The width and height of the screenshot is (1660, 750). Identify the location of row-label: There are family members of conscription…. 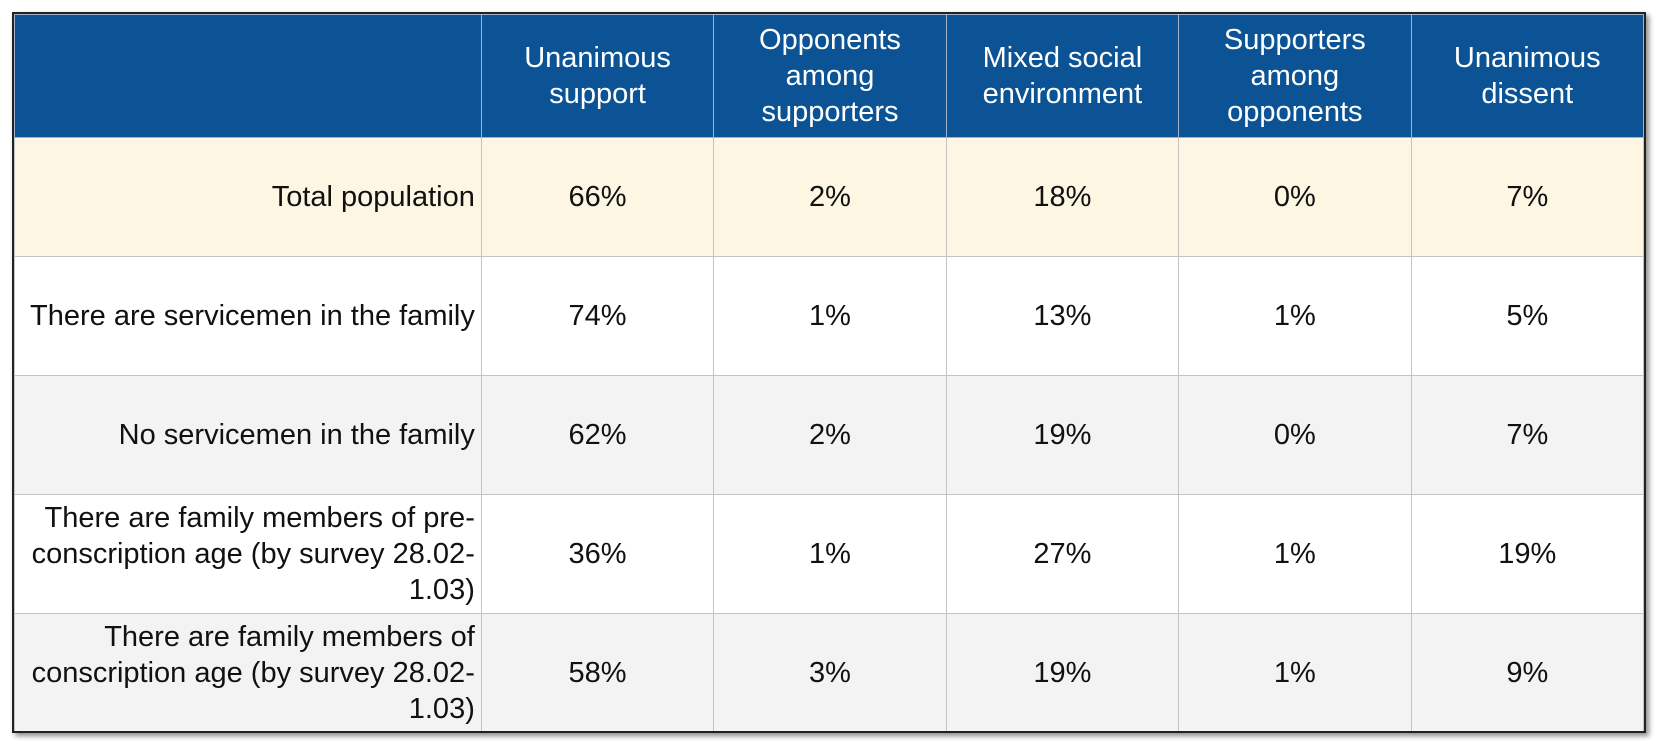
(248, 672).